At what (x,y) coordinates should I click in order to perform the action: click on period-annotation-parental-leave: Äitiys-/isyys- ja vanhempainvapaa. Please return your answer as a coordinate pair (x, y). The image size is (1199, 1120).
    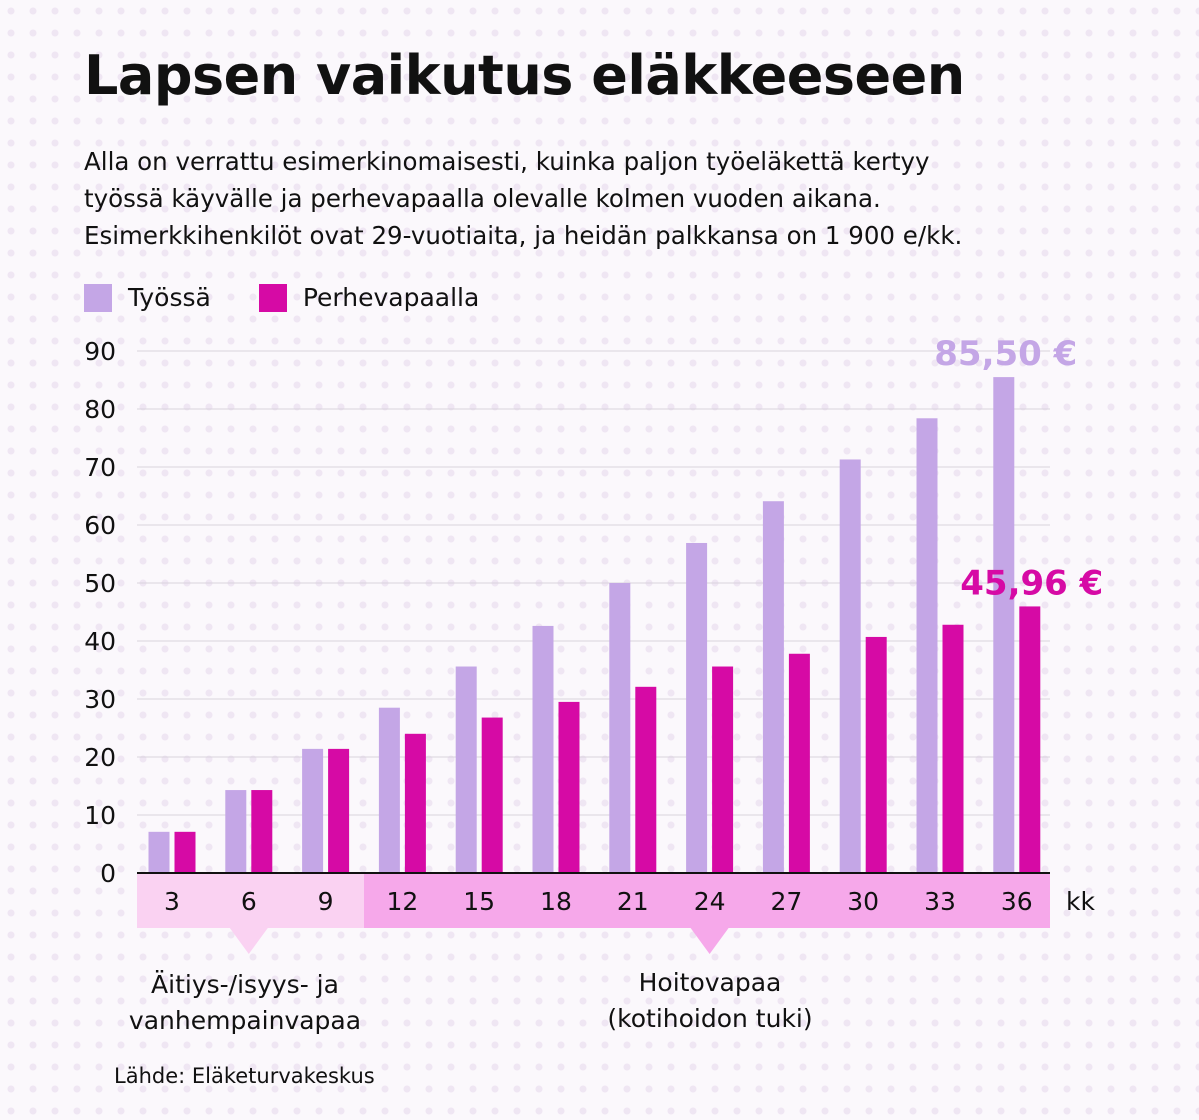
    Looking at the image, I should click on (245, 1003).